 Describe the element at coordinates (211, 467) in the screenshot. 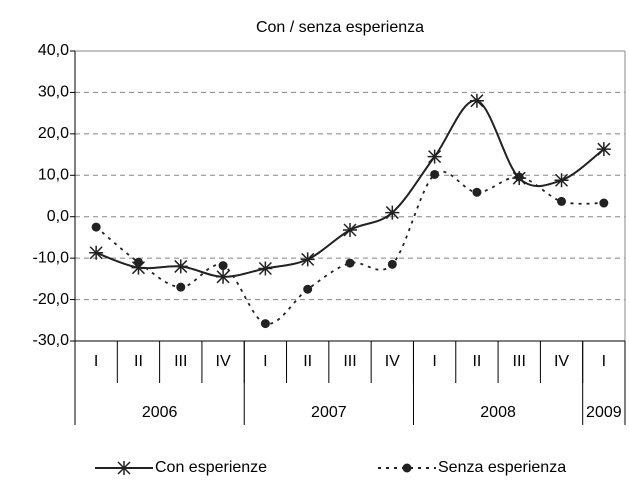

I see `legend-label: Con esperienze` at that location.